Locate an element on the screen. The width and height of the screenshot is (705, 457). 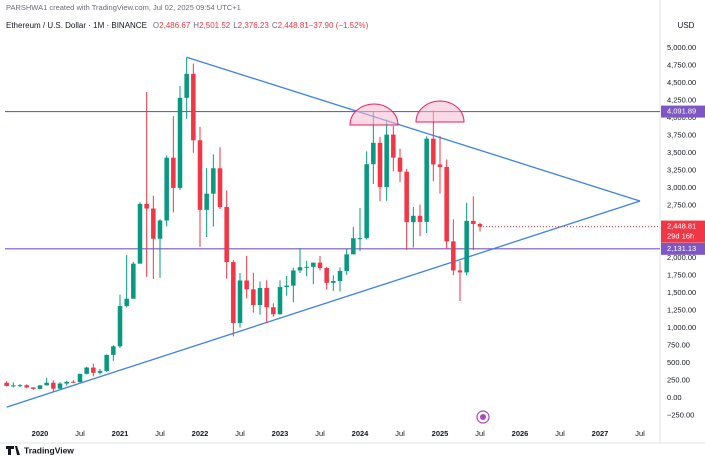
ohlc-value: −37.90 (−1.52%) is located at coordinates (339, 25).